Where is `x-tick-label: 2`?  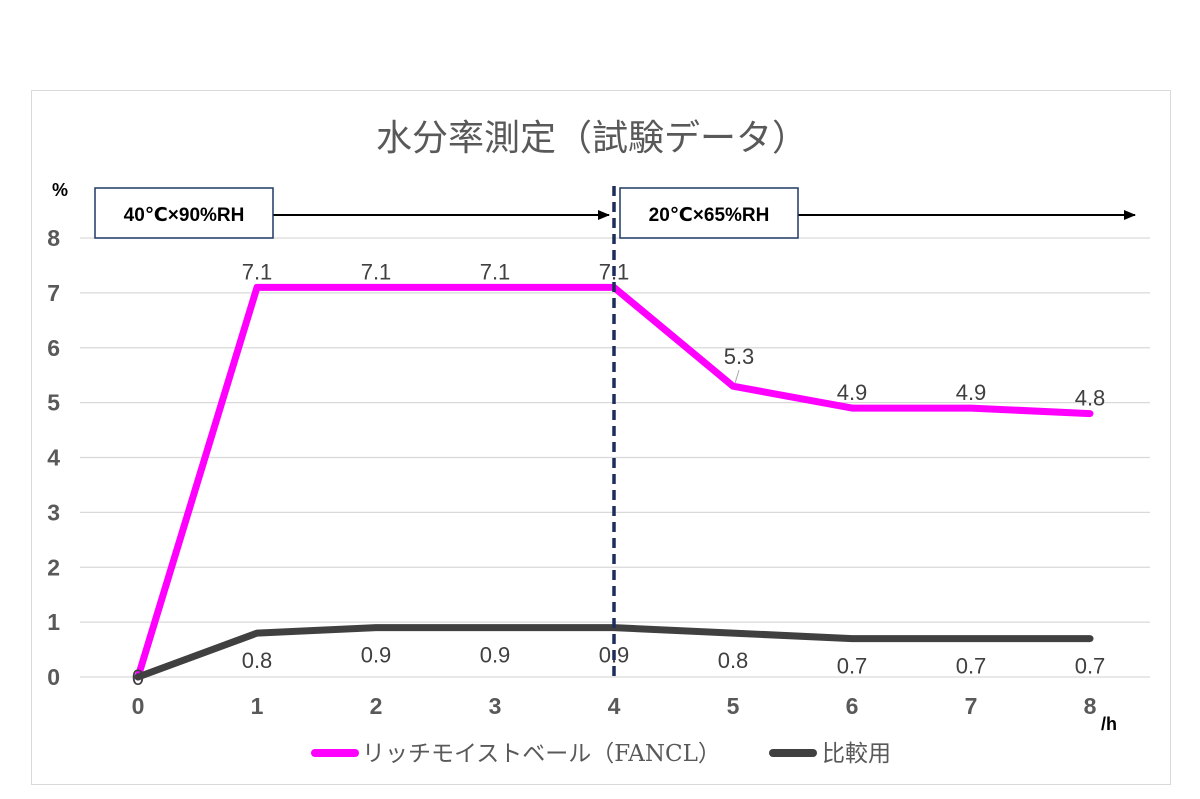 x-tick-label: 2 is located at coordinates (376, 706).